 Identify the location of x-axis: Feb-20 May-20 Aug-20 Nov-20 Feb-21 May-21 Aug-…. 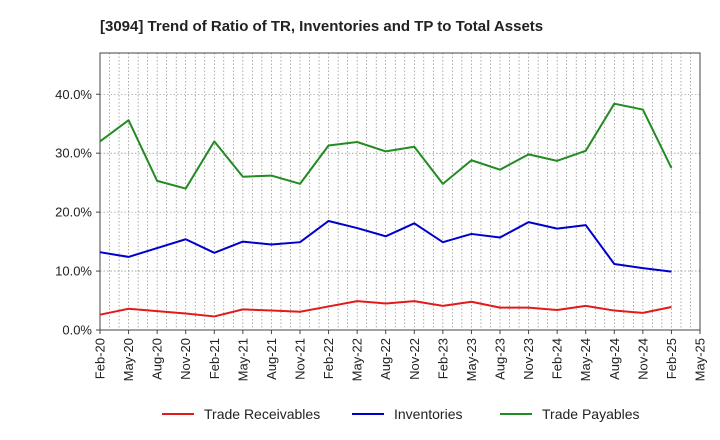
(400, 355).